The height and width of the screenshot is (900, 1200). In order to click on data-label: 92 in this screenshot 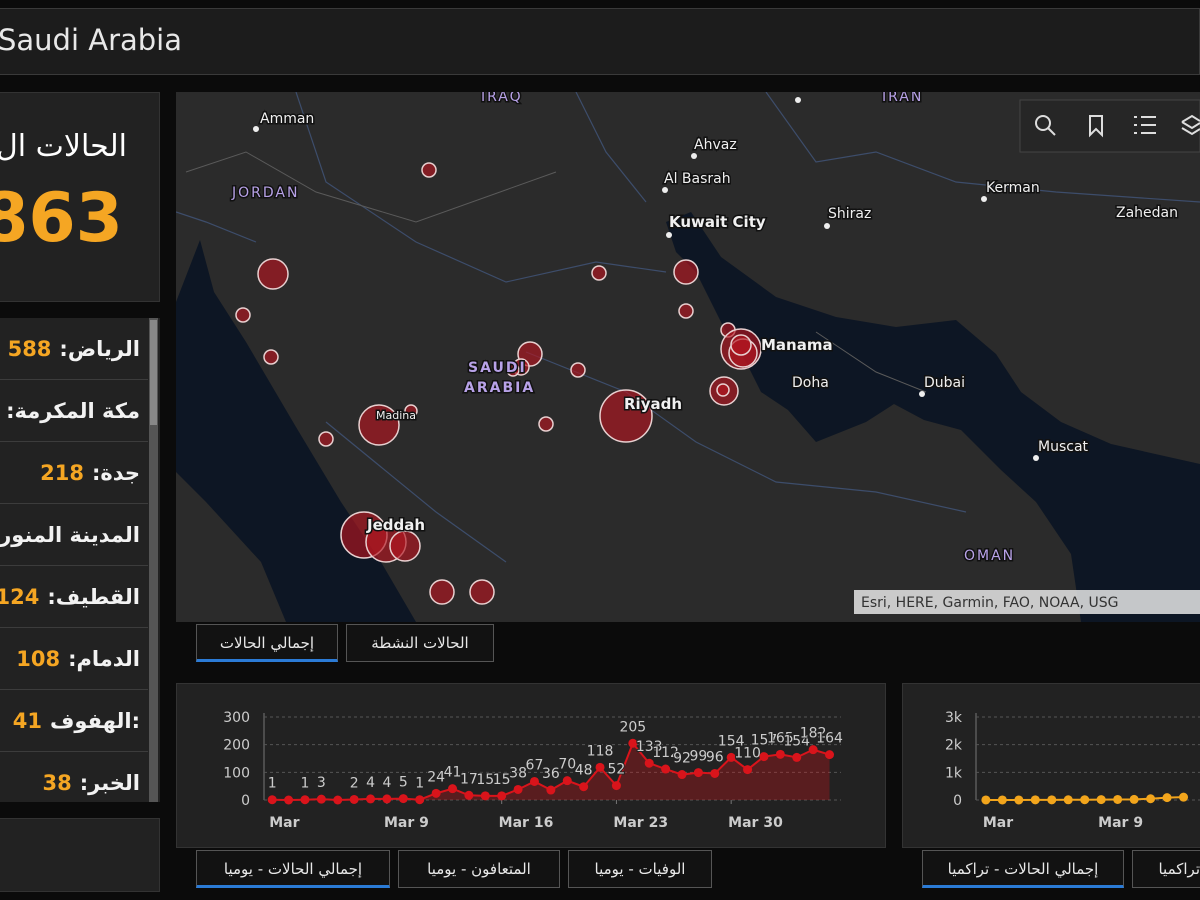, I will do `click(682, 759)`.